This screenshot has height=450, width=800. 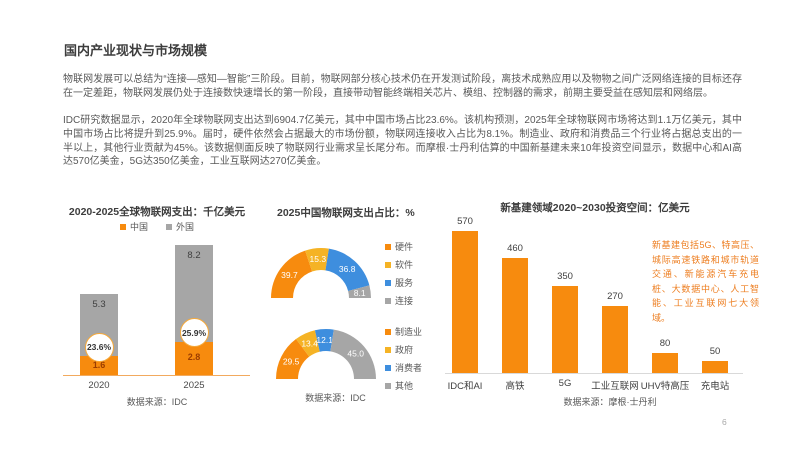 What do you see at coordinates (138, 227) in the screenshot?
I see `legend-label: 中国` at bounding box center [138, 227].